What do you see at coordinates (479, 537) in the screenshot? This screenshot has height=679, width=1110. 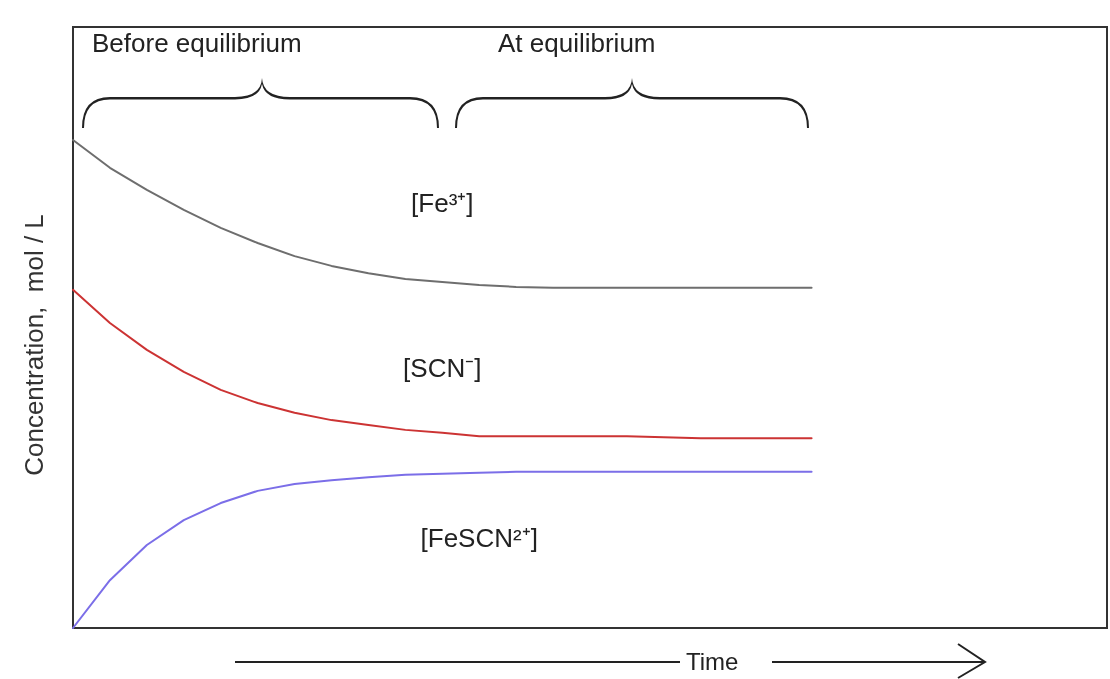 I see `series-label: [FeSCN²⁺]` at bounding box center [479, 537].